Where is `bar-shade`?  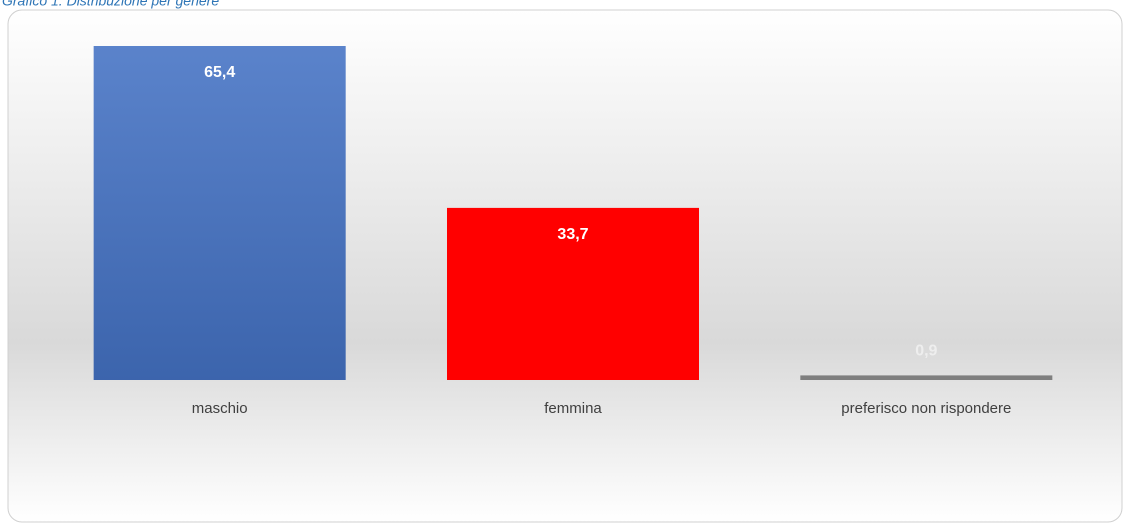 bar-shade is located at coordinates (219, 213).